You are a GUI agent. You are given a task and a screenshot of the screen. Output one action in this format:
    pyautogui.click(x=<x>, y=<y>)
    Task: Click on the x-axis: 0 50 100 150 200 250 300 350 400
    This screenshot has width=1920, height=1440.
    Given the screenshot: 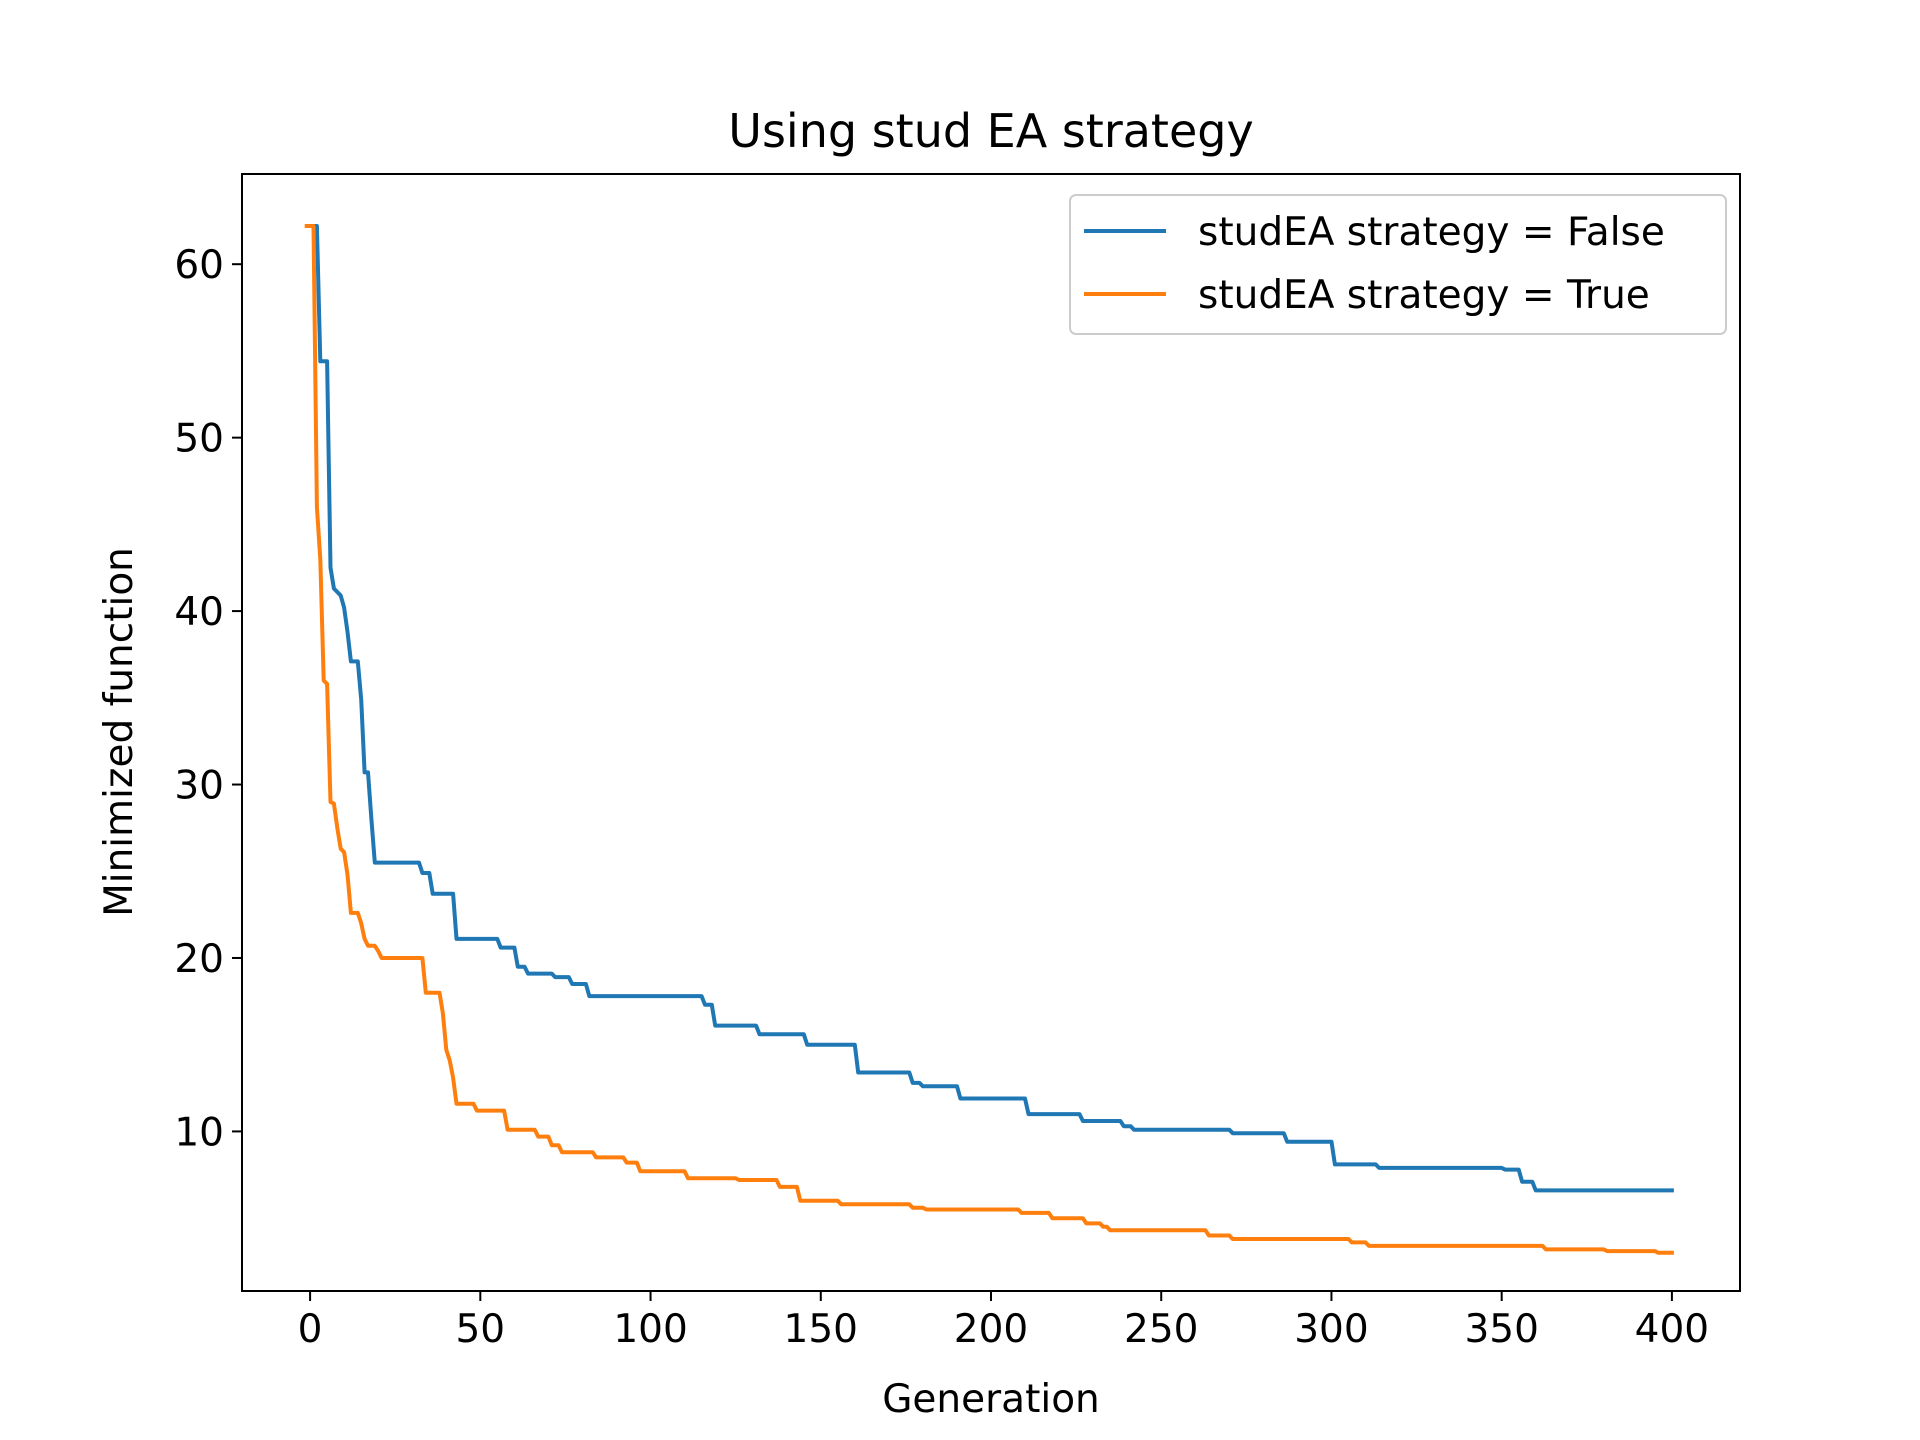 What is the action you would take?
    pyautogui.click(x=1003, y=1321)
    